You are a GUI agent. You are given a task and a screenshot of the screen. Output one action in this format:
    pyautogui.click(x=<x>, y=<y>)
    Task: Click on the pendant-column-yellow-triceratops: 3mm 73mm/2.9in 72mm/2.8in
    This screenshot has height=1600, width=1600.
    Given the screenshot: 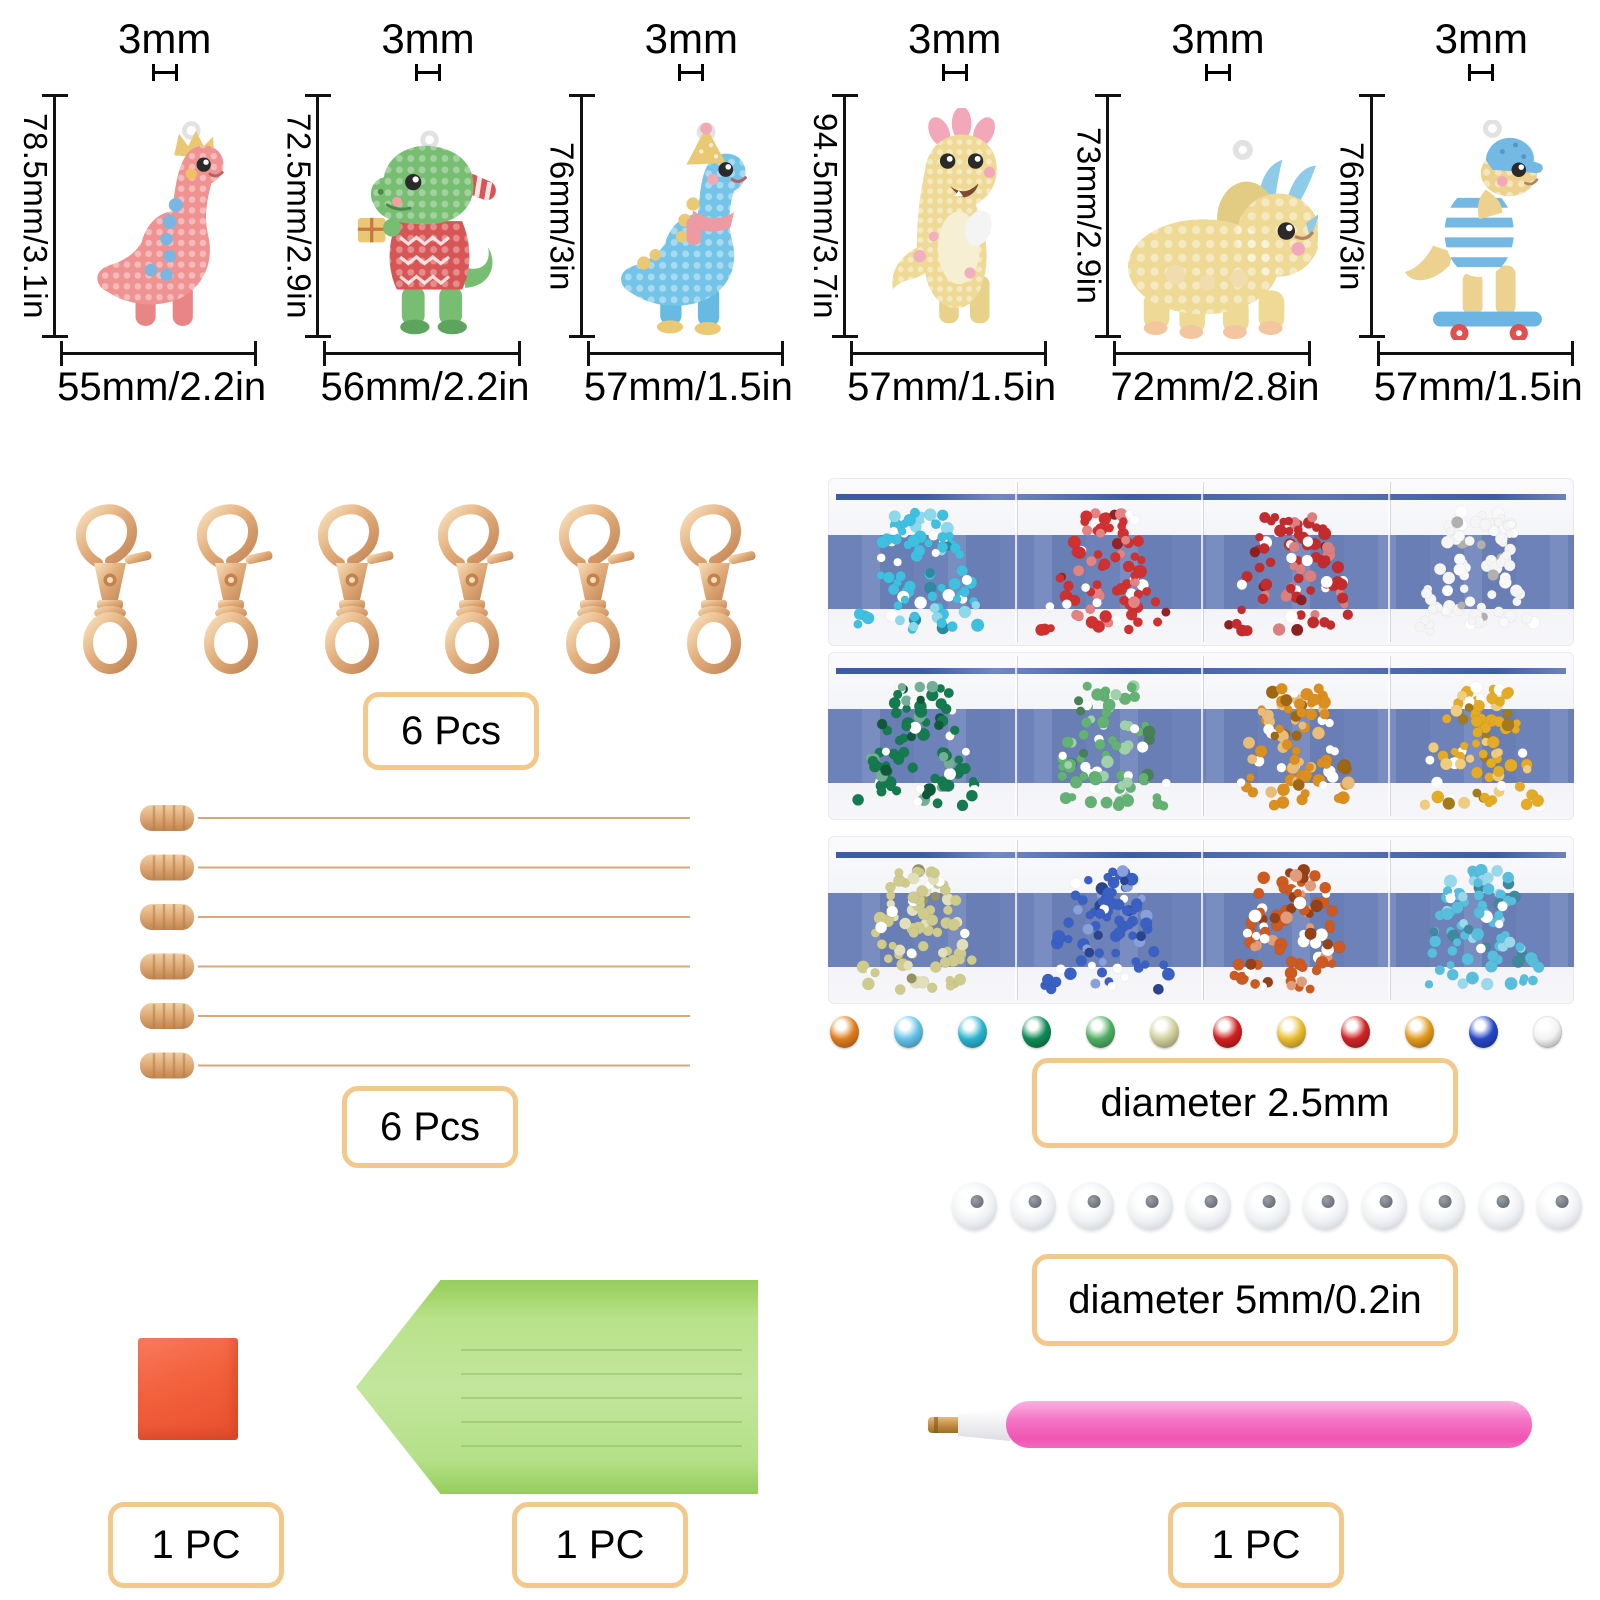 What is the action you would take?
    pyautogui.click(x=1194, y=224)
    